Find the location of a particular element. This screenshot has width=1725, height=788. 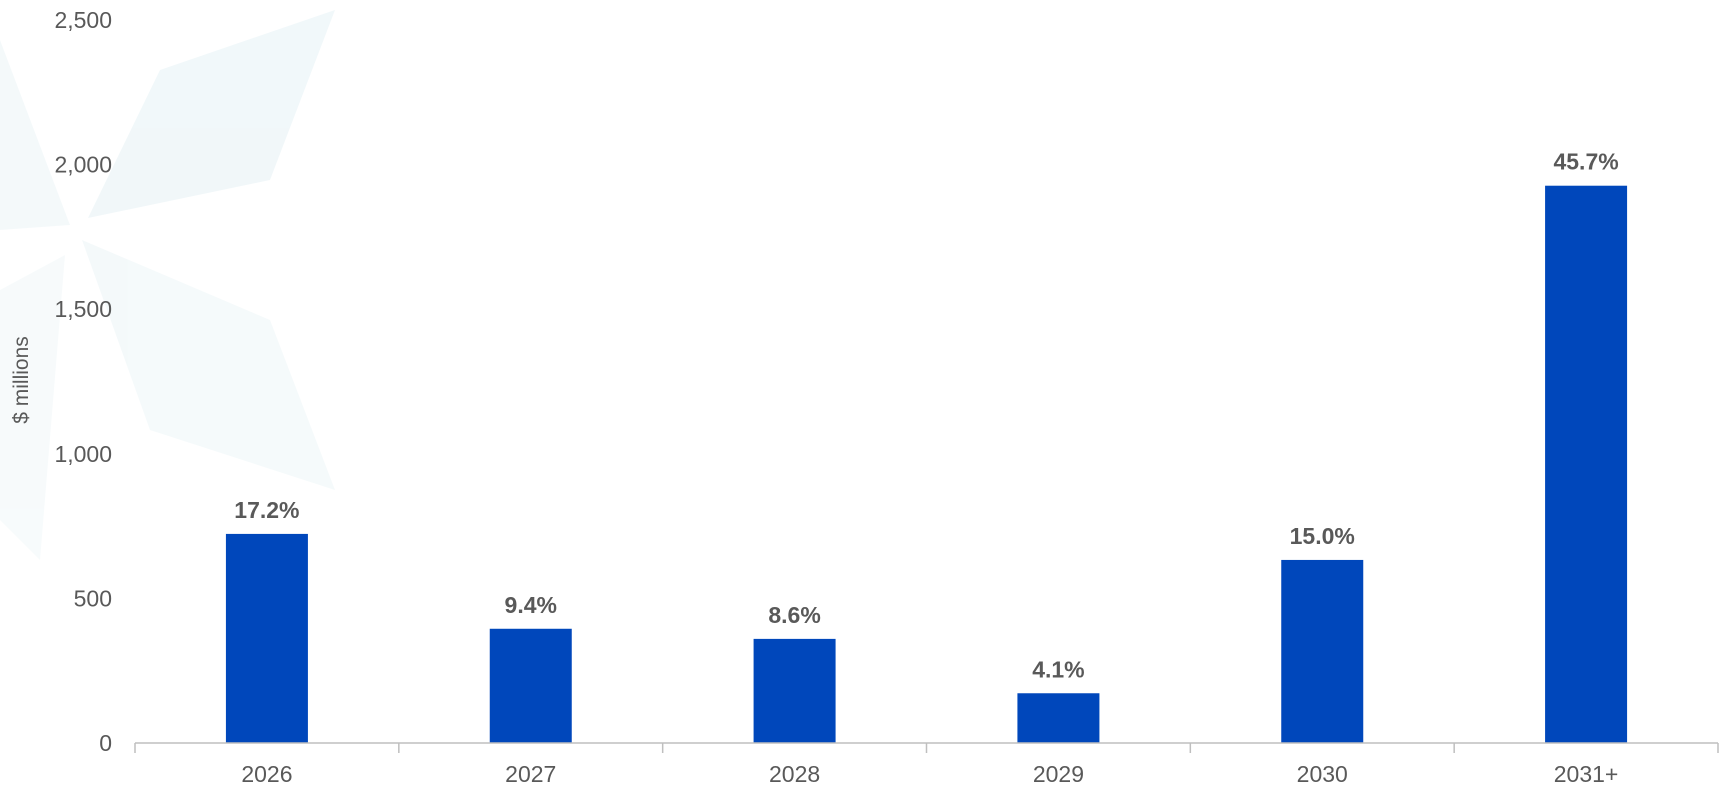

x-tick-label: 2030 is located at coordinates (1322, 774).